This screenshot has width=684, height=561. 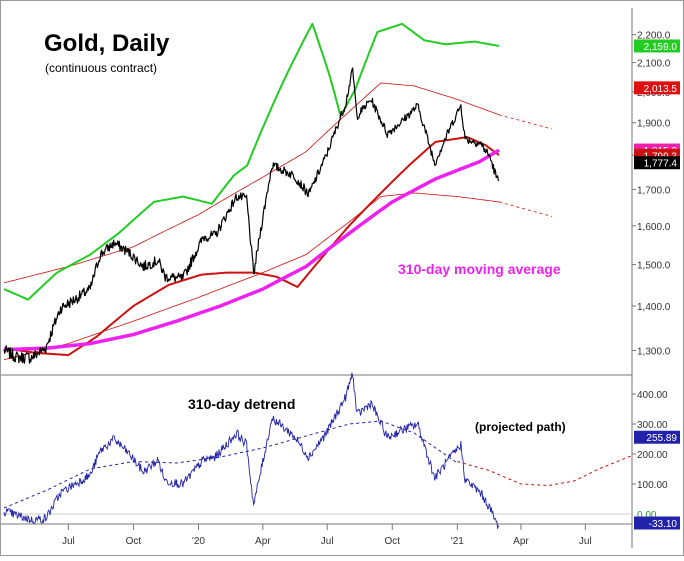 I want to click on detrend-y-tick-label: 100.00, so click(x=652, y=485).